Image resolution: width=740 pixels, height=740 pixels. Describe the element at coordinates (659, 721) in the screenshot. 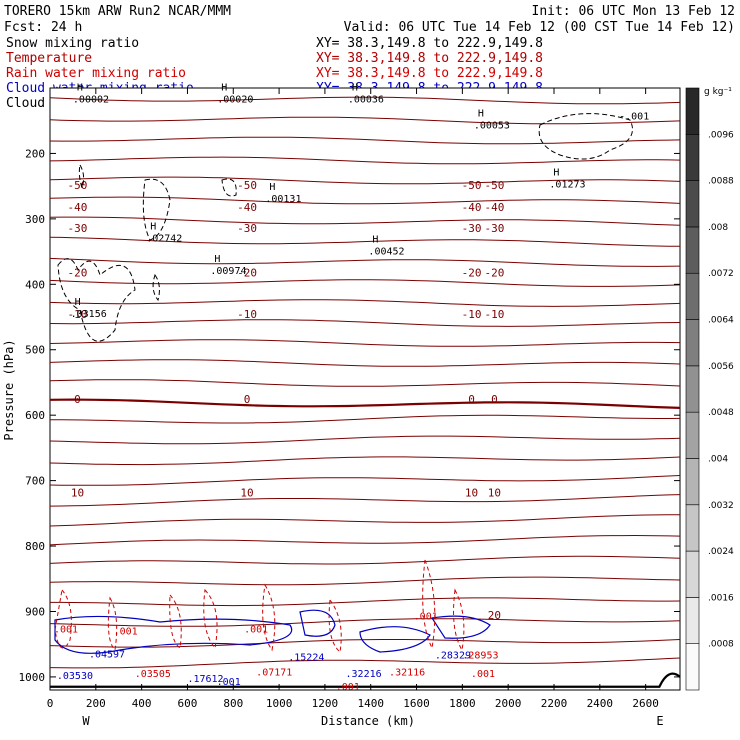

I see `x-end-label-east: E` at that location.